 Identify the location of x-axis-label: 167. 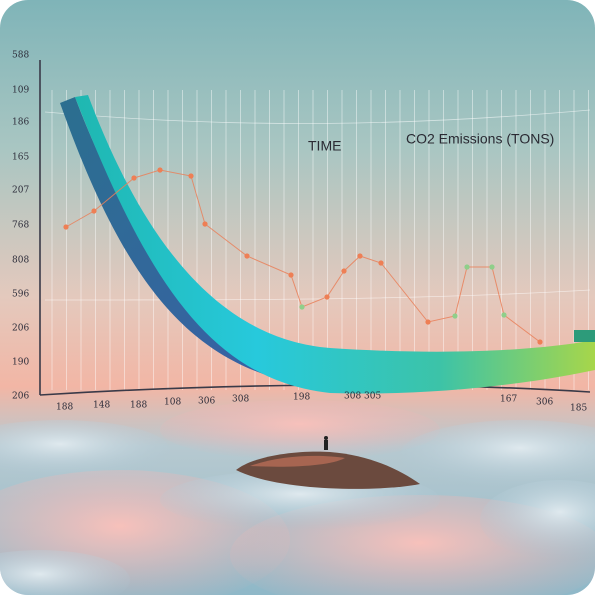
(508, 400).